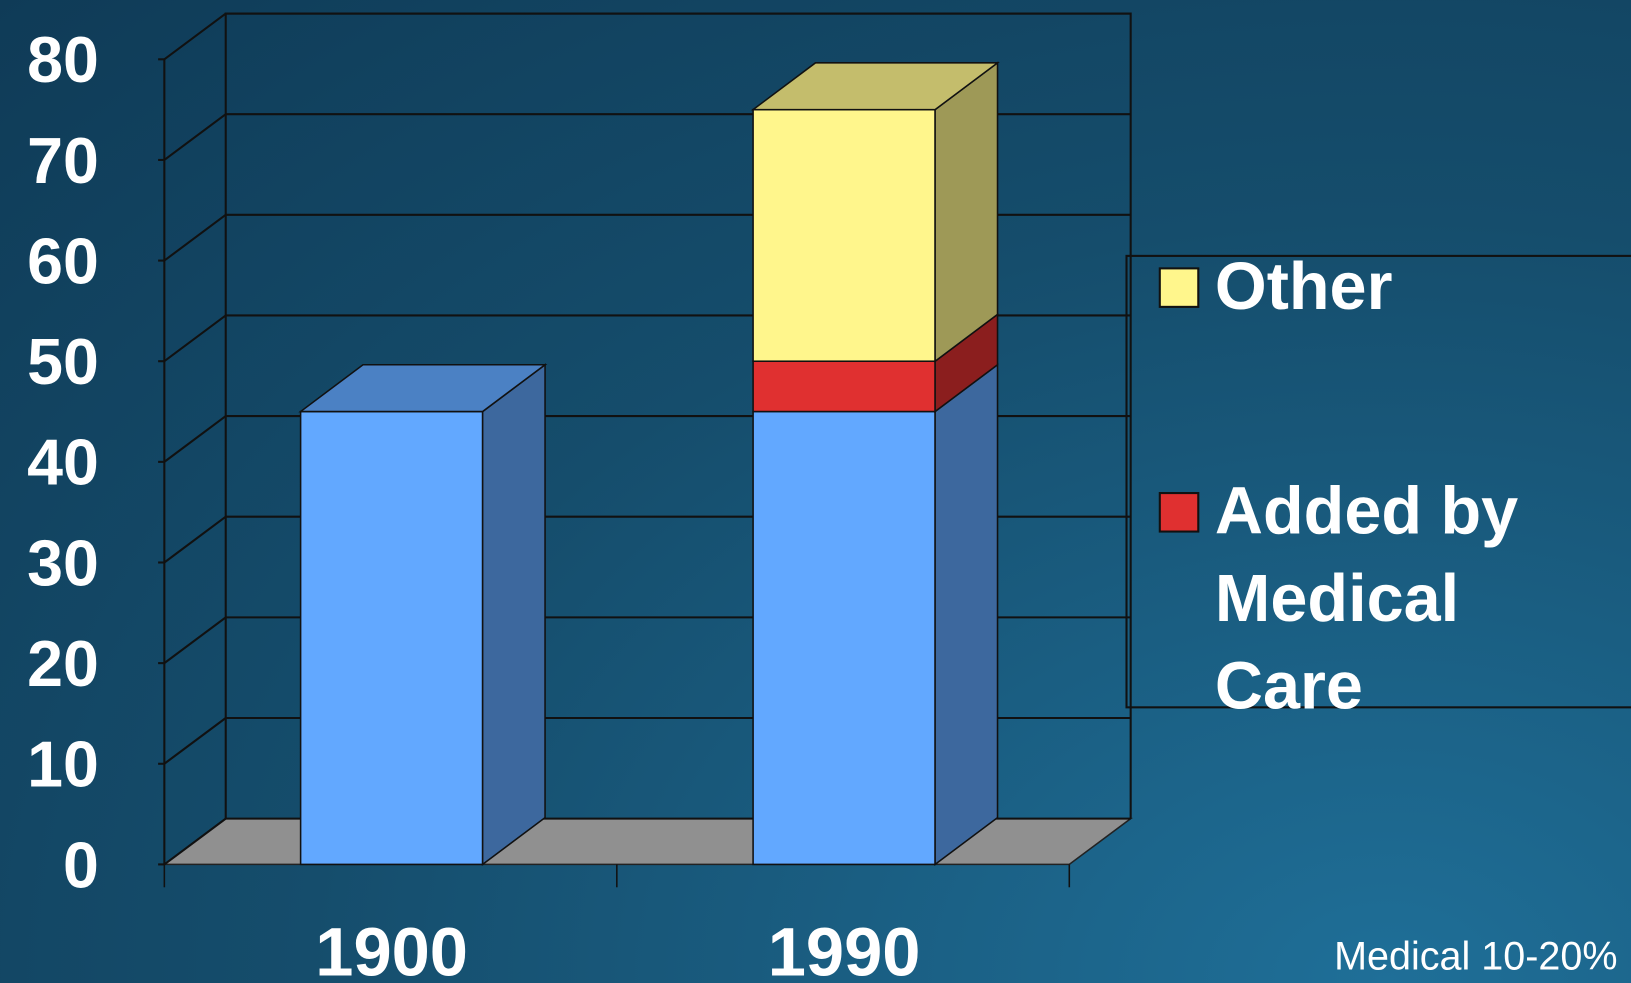 The height and width of the screenshot is (983, 1631). What do you see at coordinates (81, 865) in the screenshot?
I see `y-tick-label: 0` at bounding box center [81, 865].